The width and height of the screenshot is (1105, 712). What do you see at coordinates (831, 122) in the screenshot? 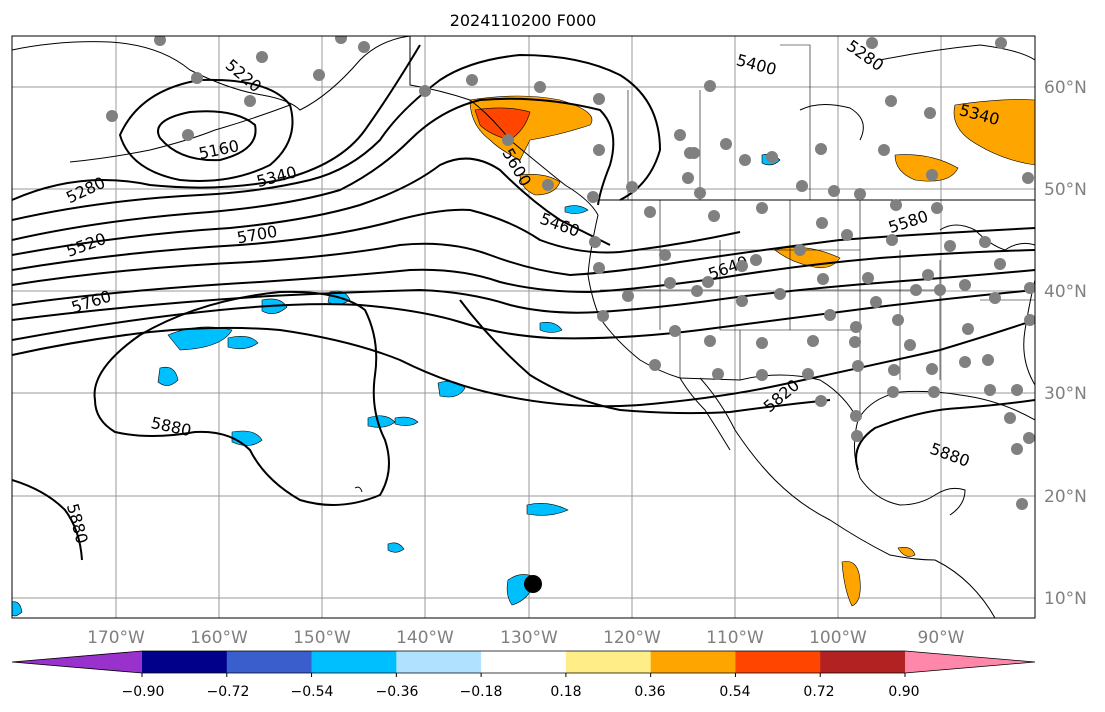
I see `hudson-bay` at bounding box center [831, 122].